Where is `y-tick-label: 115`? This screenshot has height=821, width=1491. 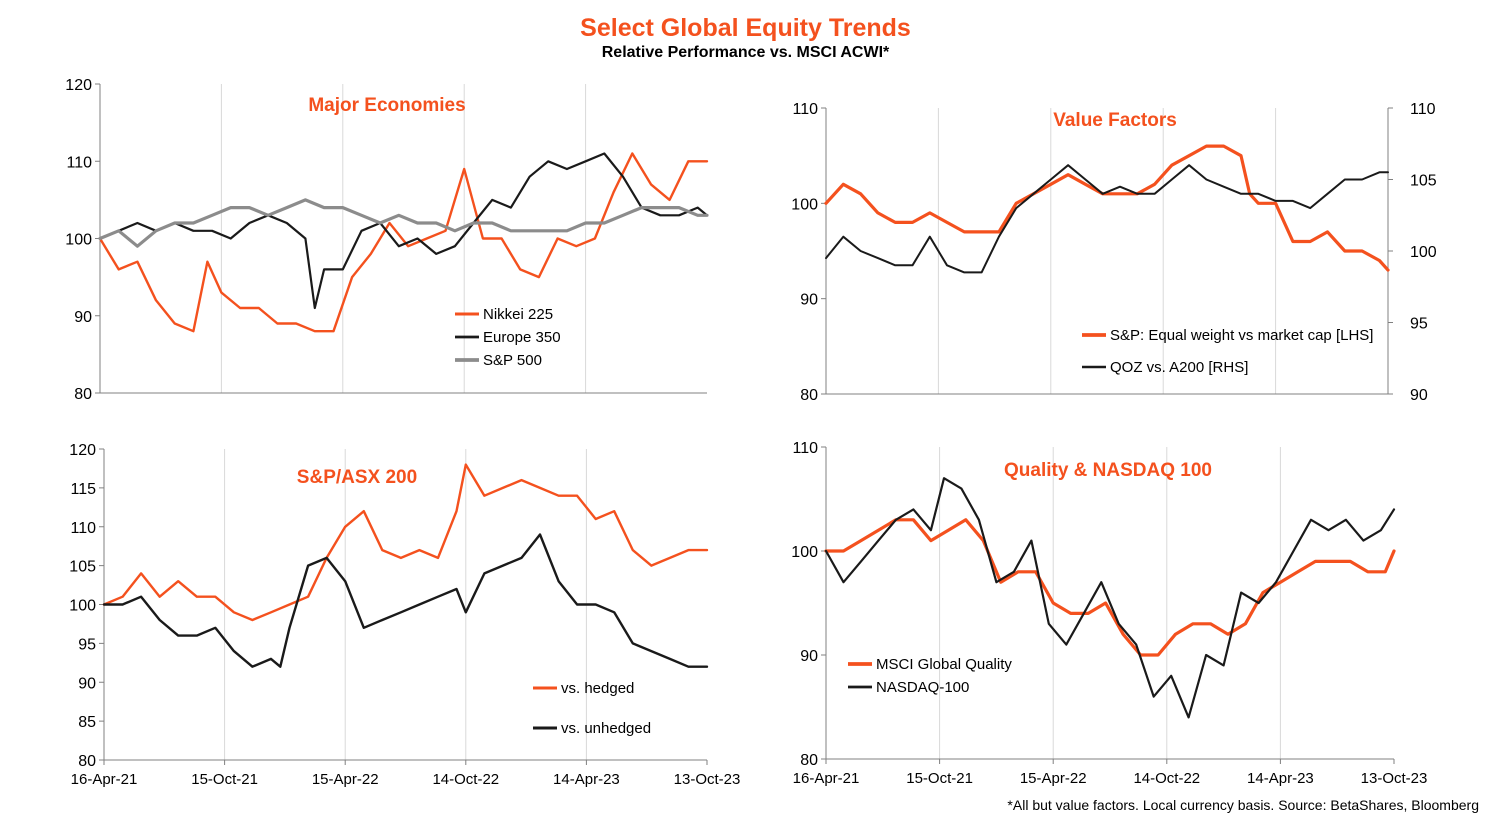 y-tick-label: 115 is located at coordinates (83, 489).